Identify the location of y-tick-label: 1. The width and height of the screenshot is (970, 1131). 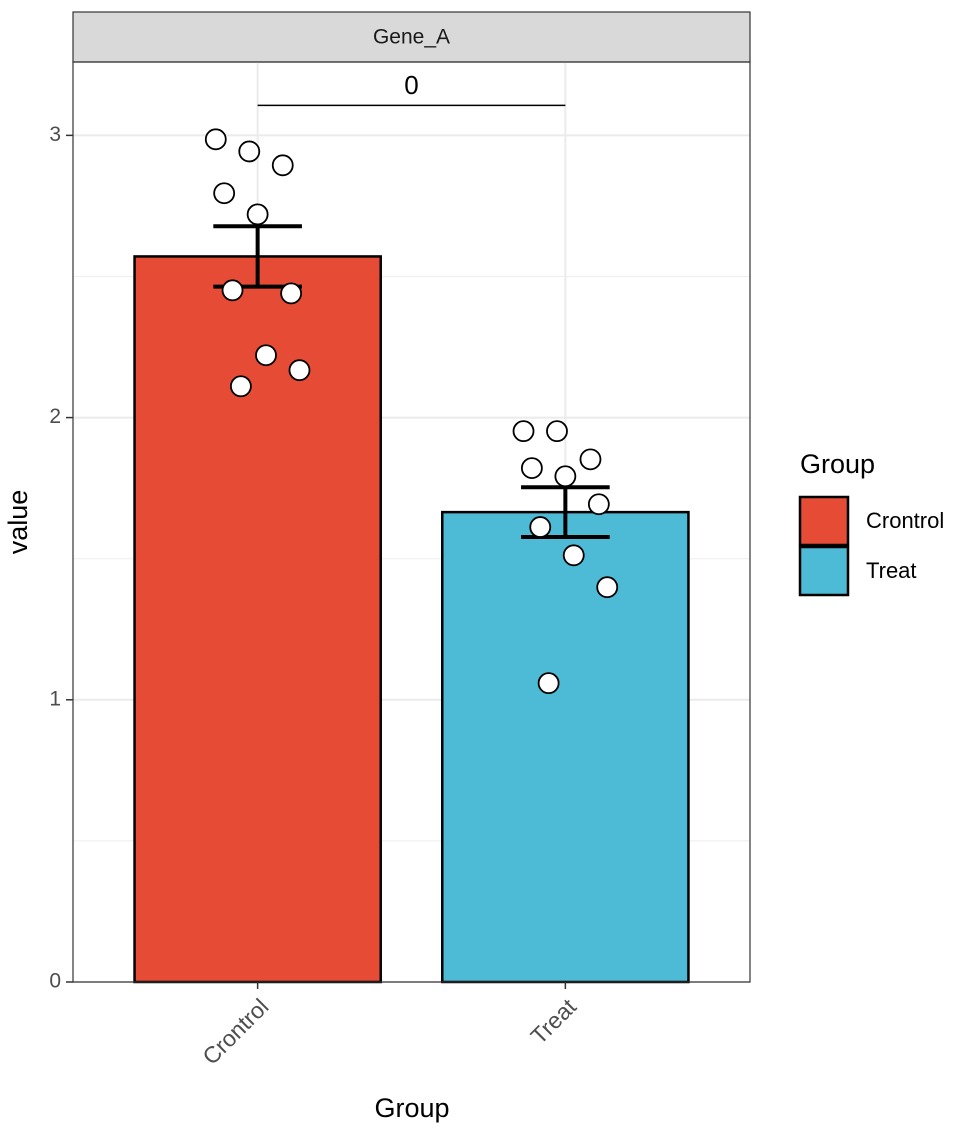
(55, 698).